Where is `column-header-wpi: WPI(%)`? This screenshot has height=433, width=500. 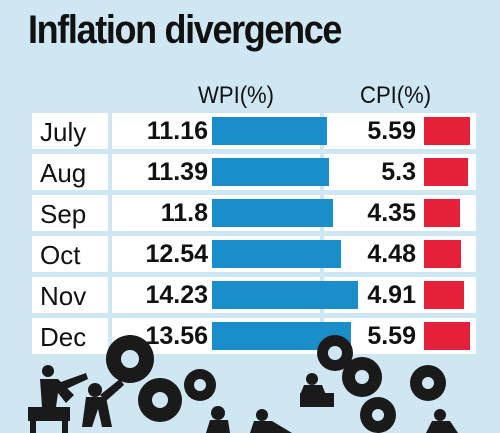 column-header-wpi: WPI(%) is located at coordinates (236, 95).